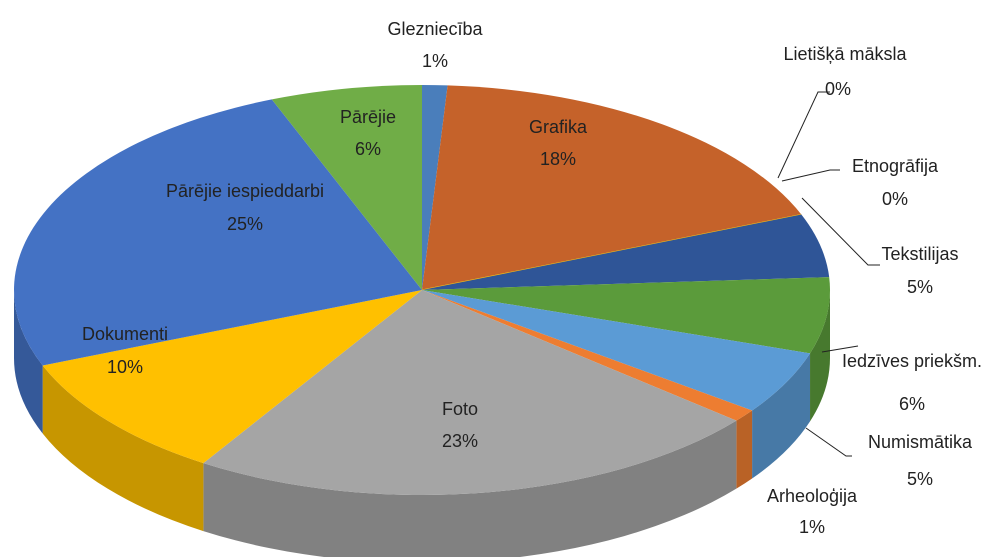 This screenshot has height=557, width=1000. Describe the element at coordinates (368, 117) in the screenshot. I see `data-label-name: Pārējie` at that location.